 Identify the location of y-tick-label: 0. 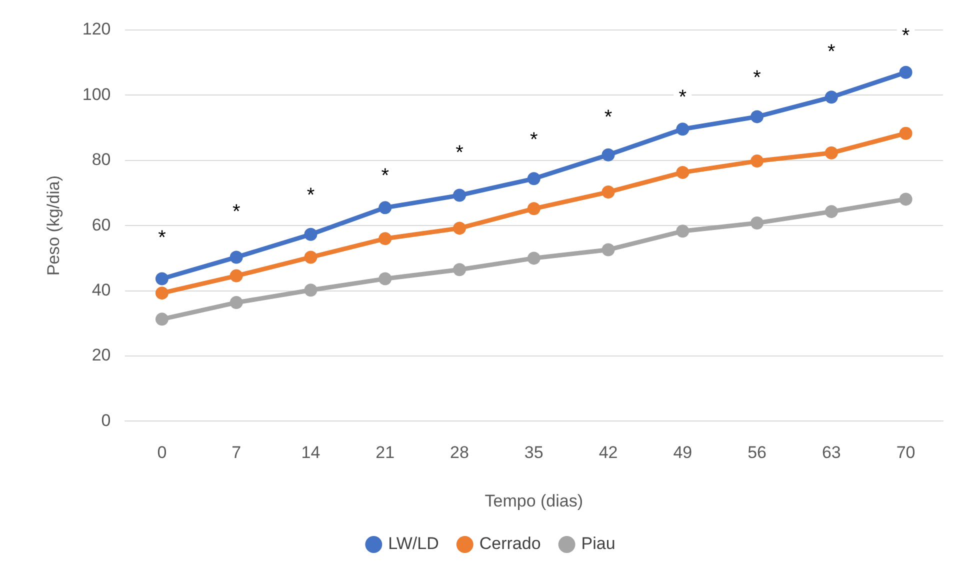
(106, 420).